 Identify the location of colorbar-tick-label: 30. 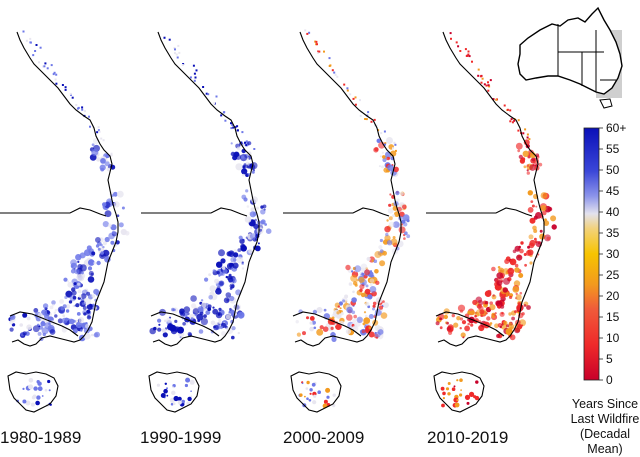
(613, 254).